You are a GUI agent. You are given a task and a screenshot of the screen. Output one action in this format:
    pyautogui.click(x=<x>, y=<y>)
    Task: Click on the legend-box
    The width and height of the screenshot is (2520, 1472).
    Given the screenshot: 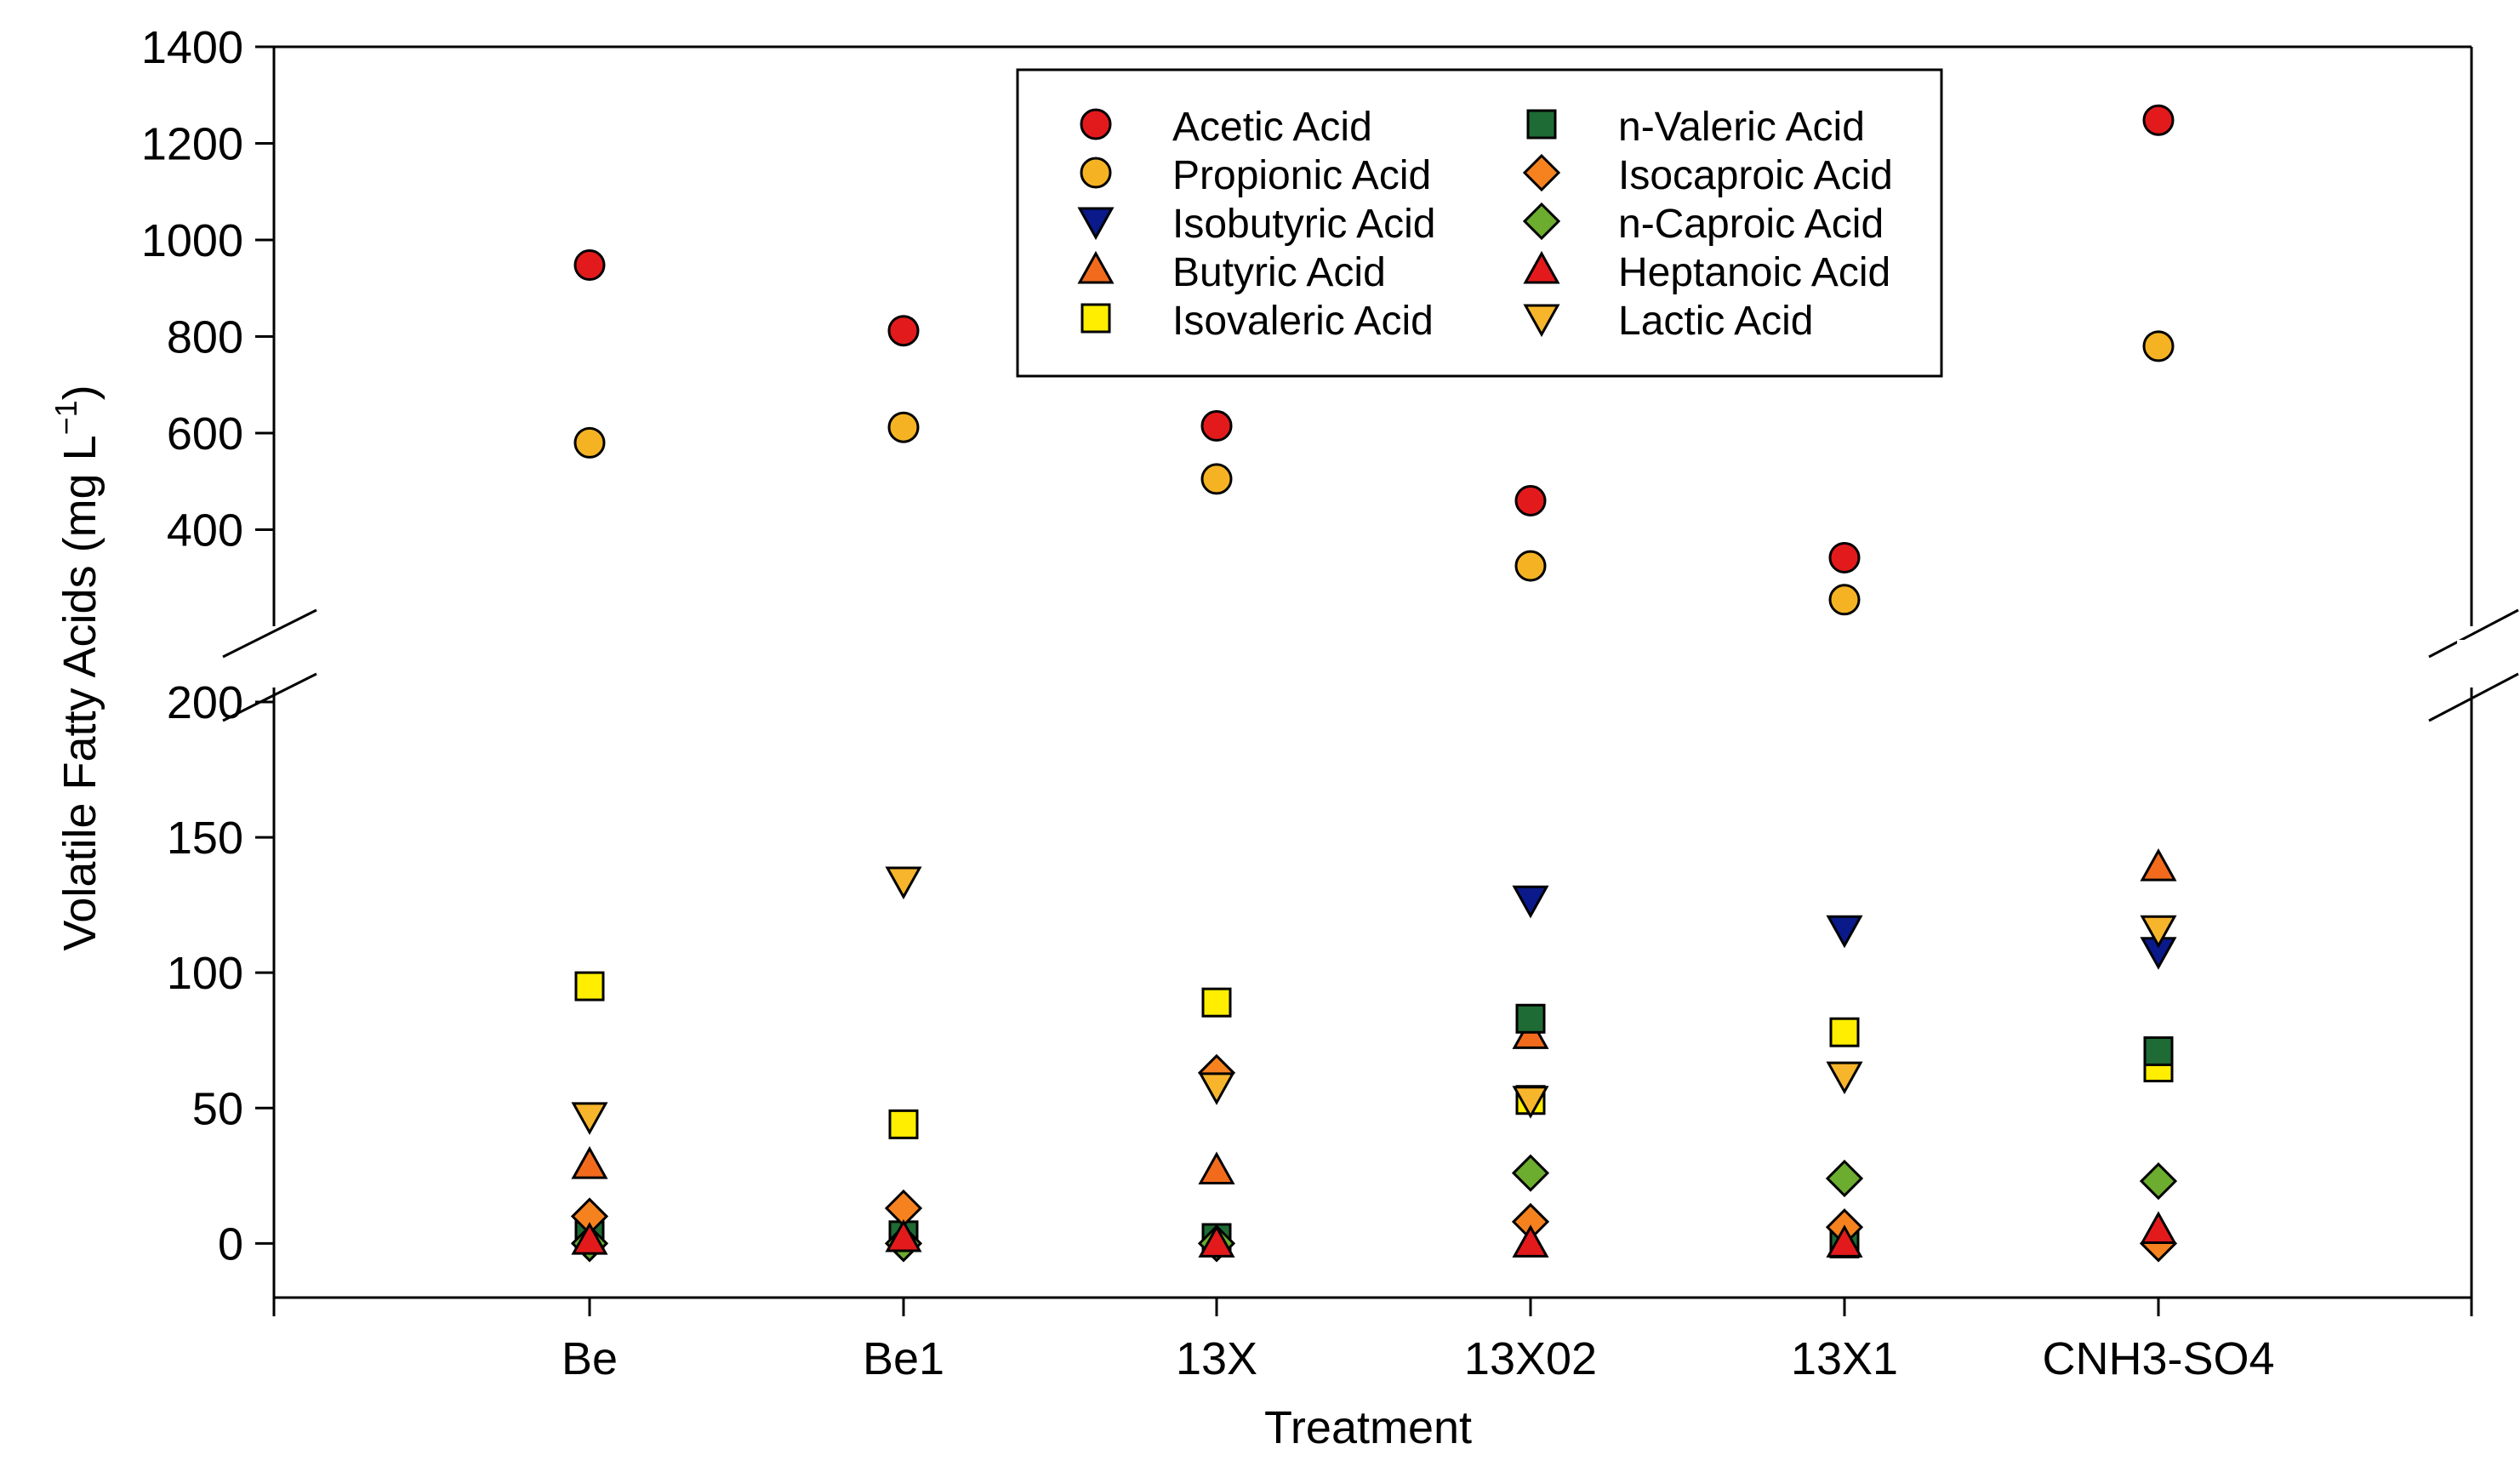 What is the action you would take?
    pyautogui.click(x=1479, y=223)
    